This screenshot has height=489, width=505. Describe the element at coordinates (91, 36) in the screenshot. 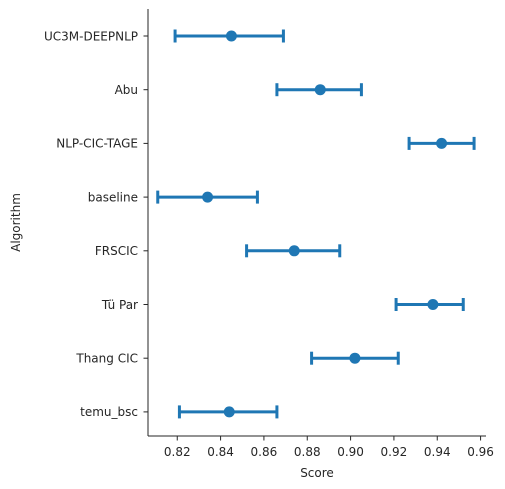

I see `y-tick-label: UC3M-DEEPNLP` at that location.